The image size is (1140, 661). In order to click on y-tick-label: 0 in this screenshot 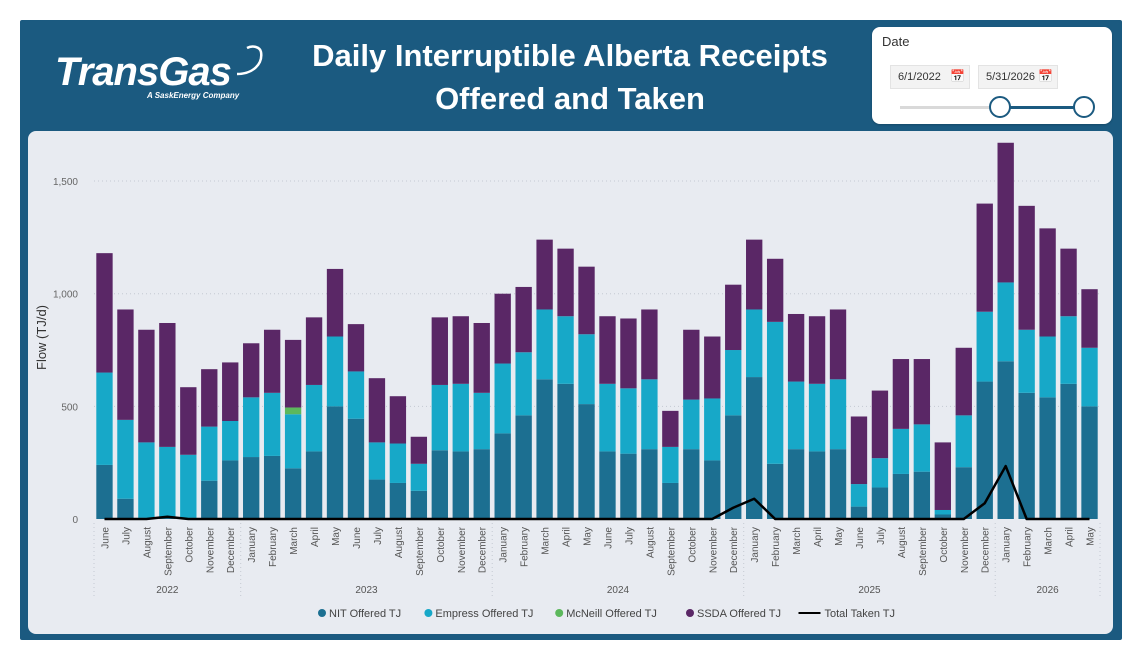, I will do `click(75, 520)`.